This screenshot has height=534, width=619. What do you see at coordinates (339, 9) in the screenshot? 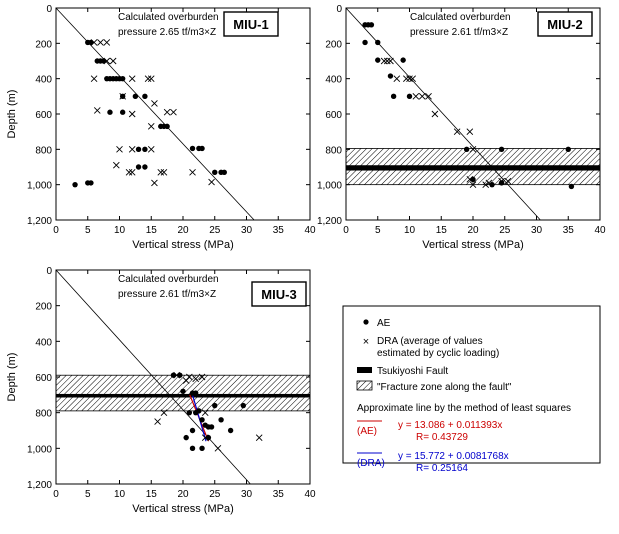
I see `y-tick-label: 0` at bounding box center [339, 9].